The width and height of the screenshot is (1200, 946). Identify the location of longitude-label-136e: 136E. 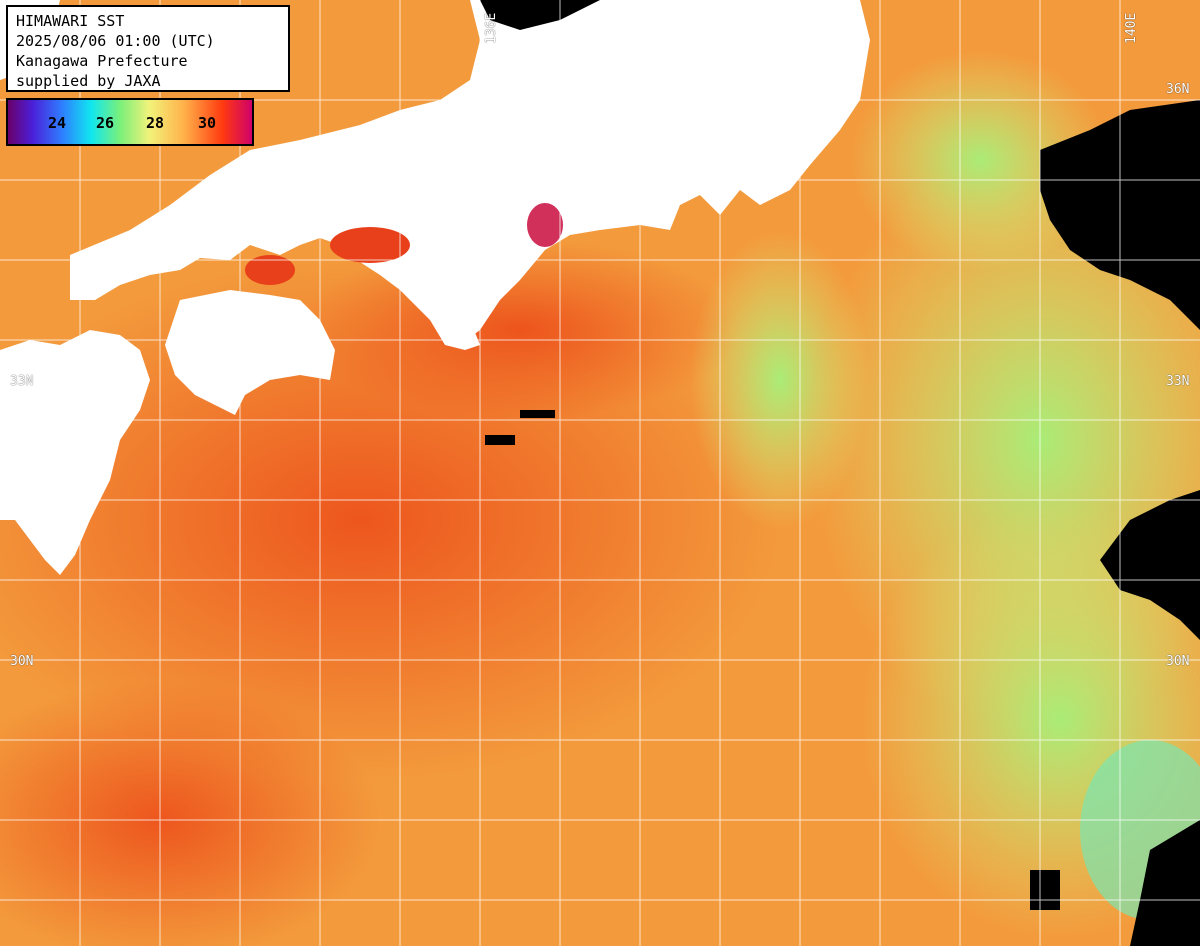
(491, 28).